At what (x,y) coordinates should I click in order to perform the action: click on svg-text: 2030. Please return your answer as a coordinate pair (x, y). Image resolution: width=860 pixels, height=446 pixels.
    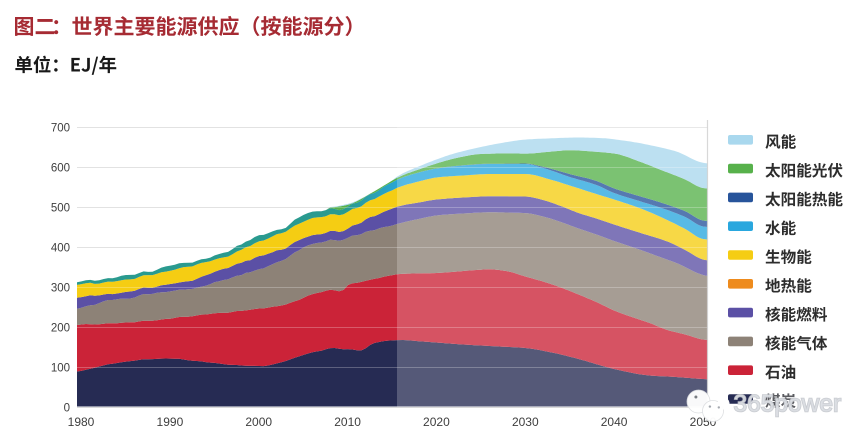
    Looking at the image, I should click on (525, 422).